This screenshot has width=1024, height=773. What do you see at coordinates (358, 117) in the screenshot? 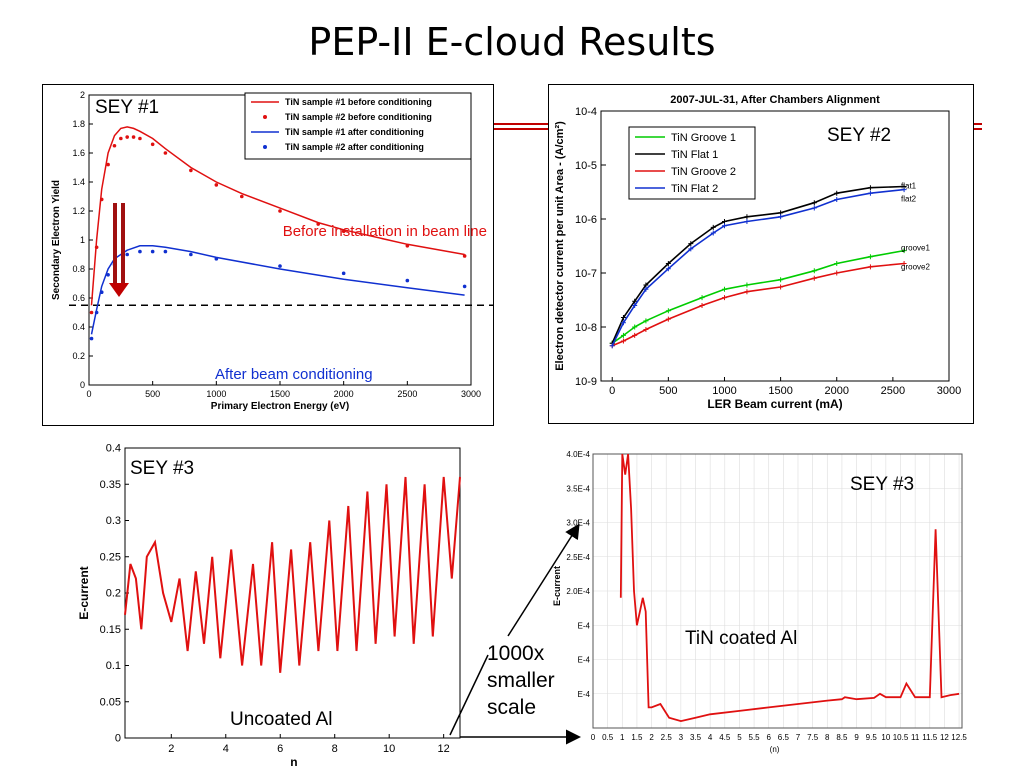
I see `legend-label: TiN sample #2 before conditioning` at bounding box center [358, 117].